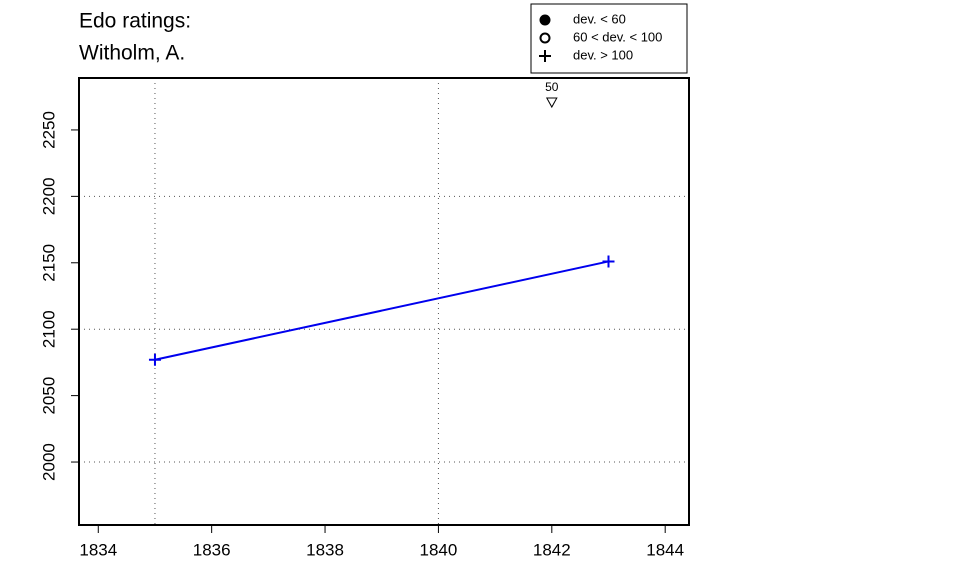 Image resolution: width=960 pixels, height=576 pixels. What do you see at coordinates (212, 549) in the screenshot?
I see `x-tick-label: 1836` at bounding box center [212, 549].